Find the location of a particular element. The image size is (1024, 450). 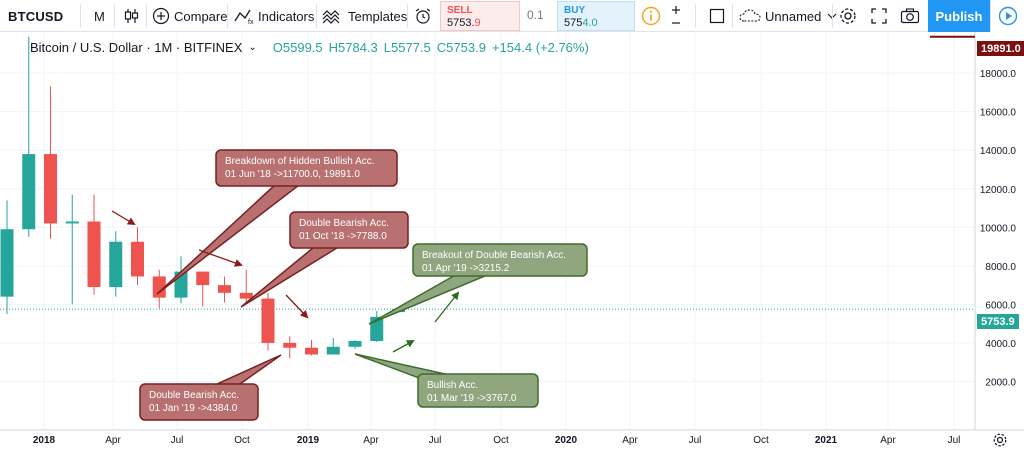

fullscreen-layout-button is located at coordinates (717, 16).